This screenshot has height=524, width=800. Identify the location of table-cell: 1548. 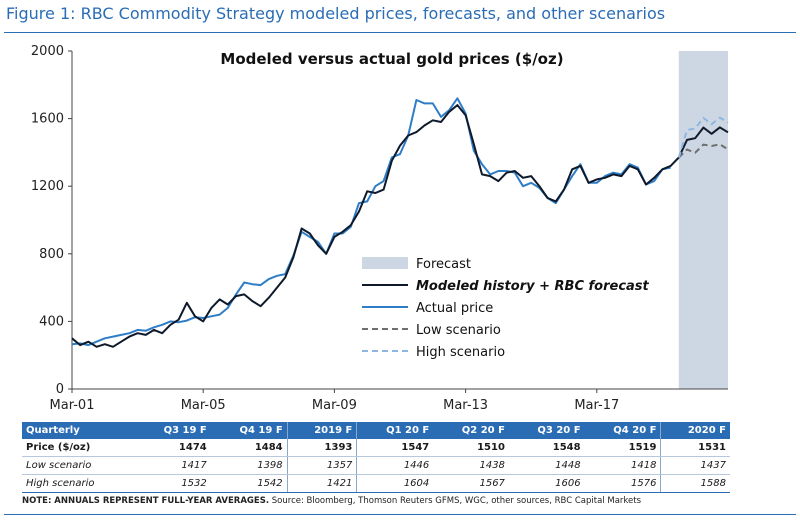
(546, 448).